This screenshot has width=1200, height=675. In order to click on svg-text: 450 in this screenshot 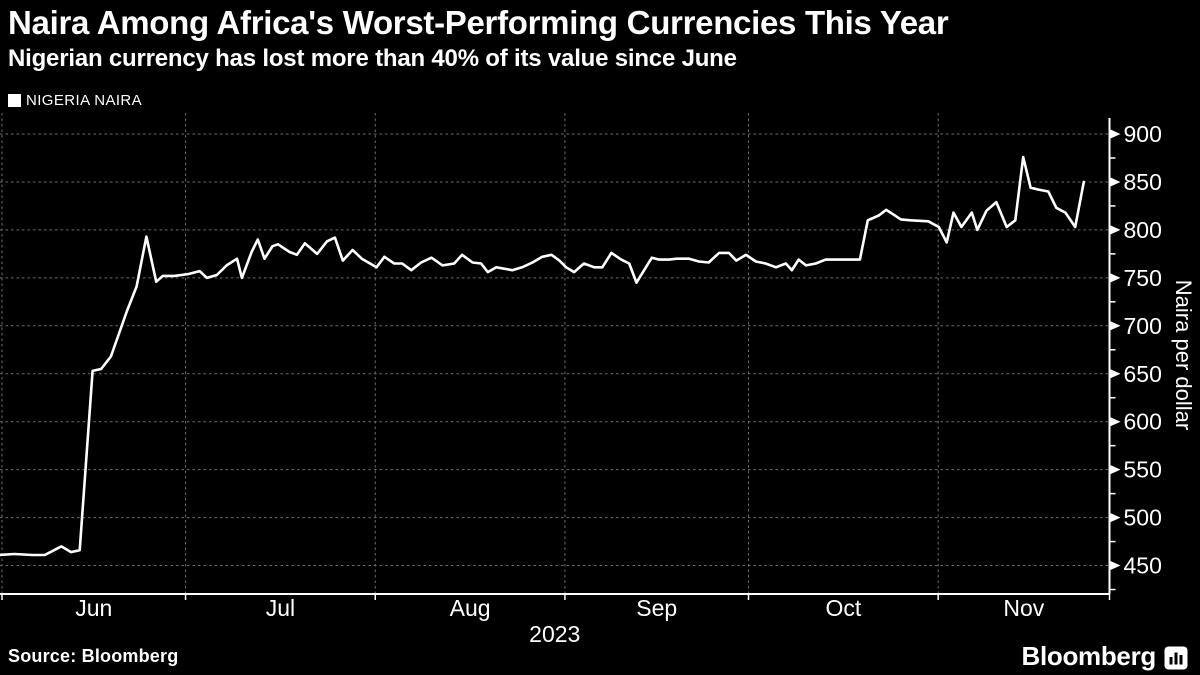, I will do `click(1143, 566)`.